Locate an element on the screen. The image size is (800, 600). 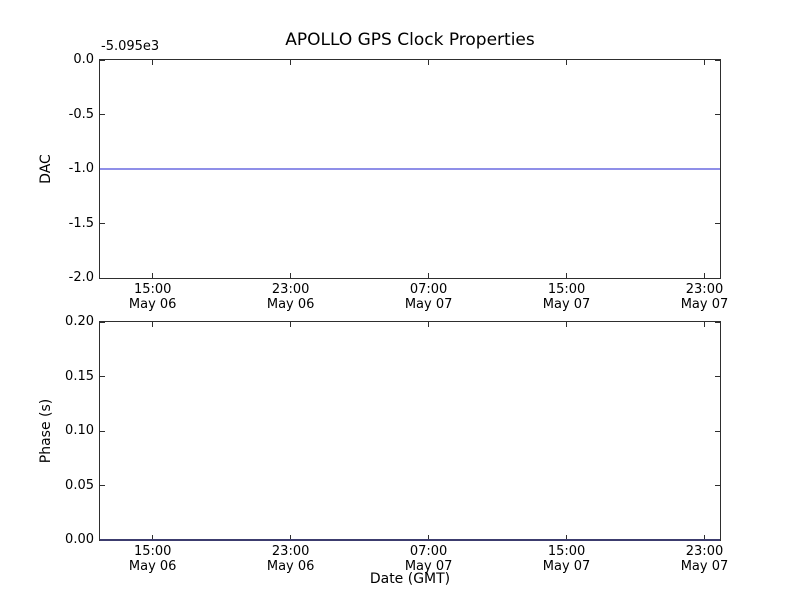
y-tick-label: 0.10 is located at coordinates (79, 430).